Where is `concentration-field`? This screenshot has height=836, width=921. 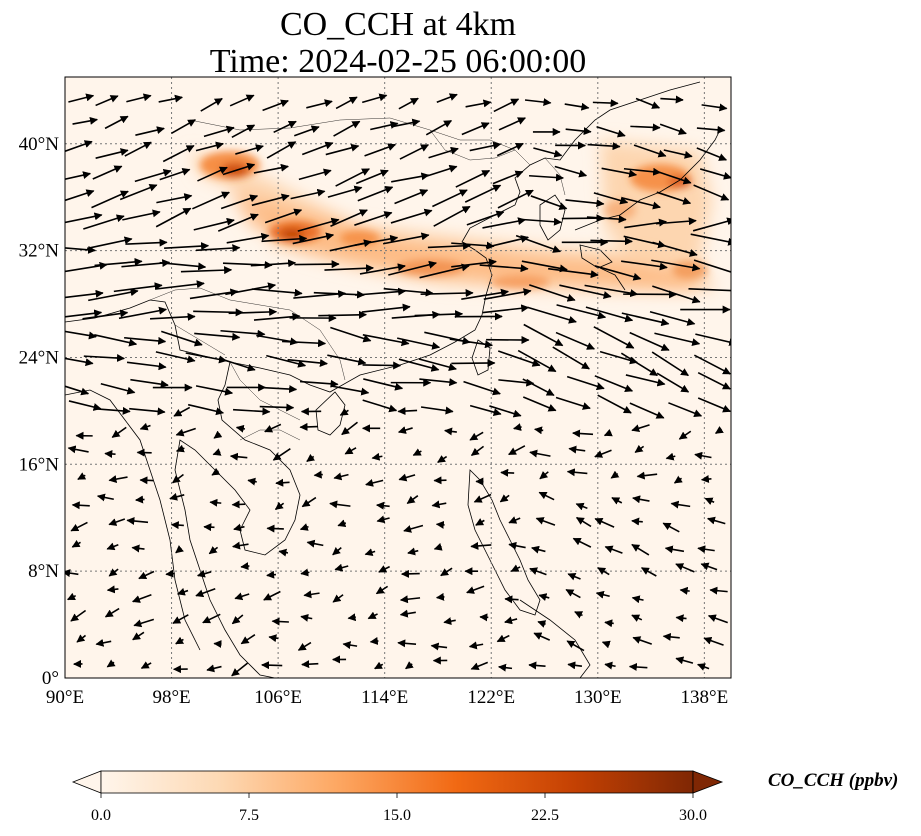
concentration-field is located at coordinates (452, 216).